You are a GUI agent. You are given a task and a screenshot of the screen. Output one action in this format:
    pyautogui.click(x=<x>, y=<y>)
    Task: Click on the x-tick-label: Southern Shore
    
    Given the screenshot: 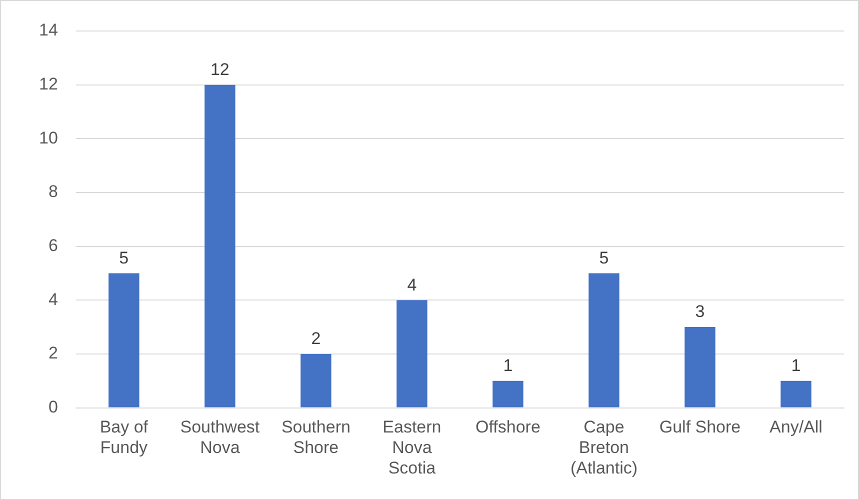 What is the action you would take?
    pyautogui.click(x=315, y=438)
    